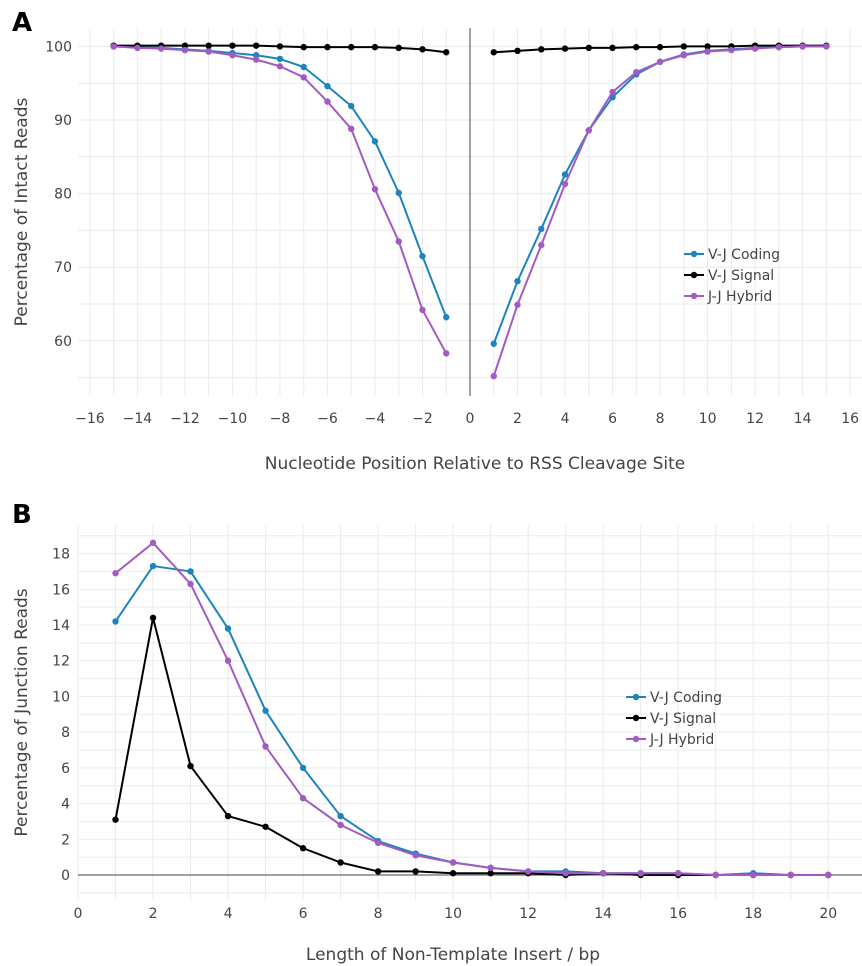  Describe the element at coordinates (61, 590) in the screenshot. I see `panel-b-y-tick-label: 16` at that location.